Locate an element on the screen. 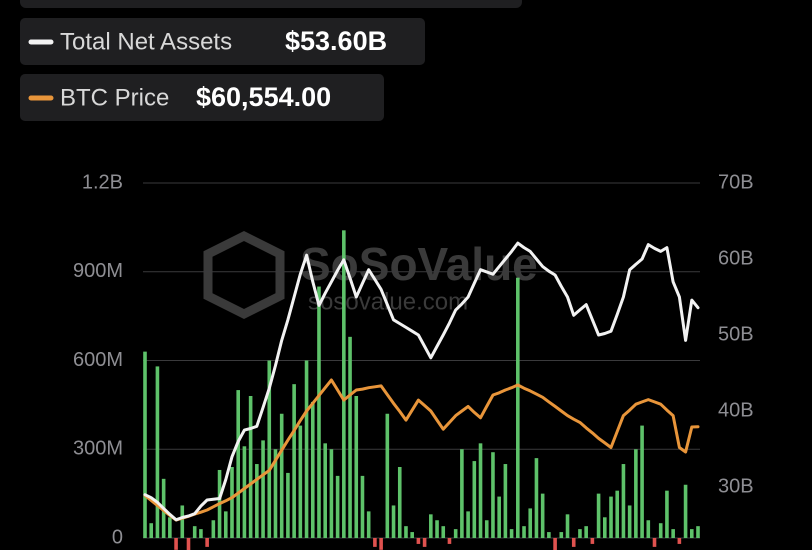 The image size is (812, 550). legend-label: BTC Price is located at coordinates (114, 97).